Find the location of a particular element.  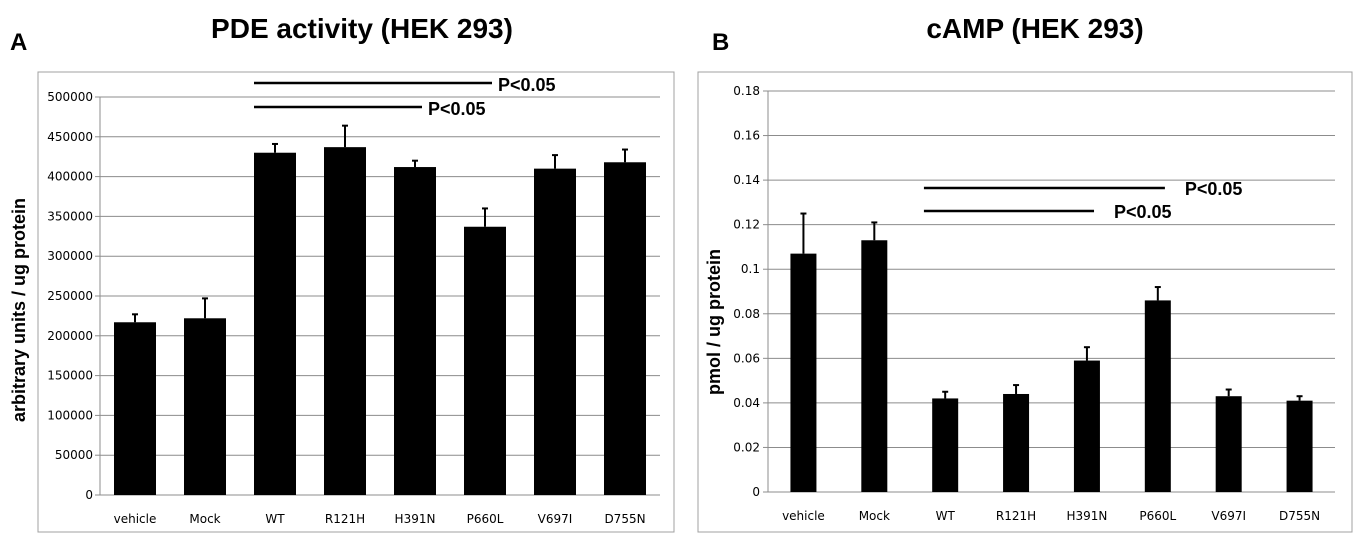

y-tick-label: 0.18 is located at coordinates (746, 91).